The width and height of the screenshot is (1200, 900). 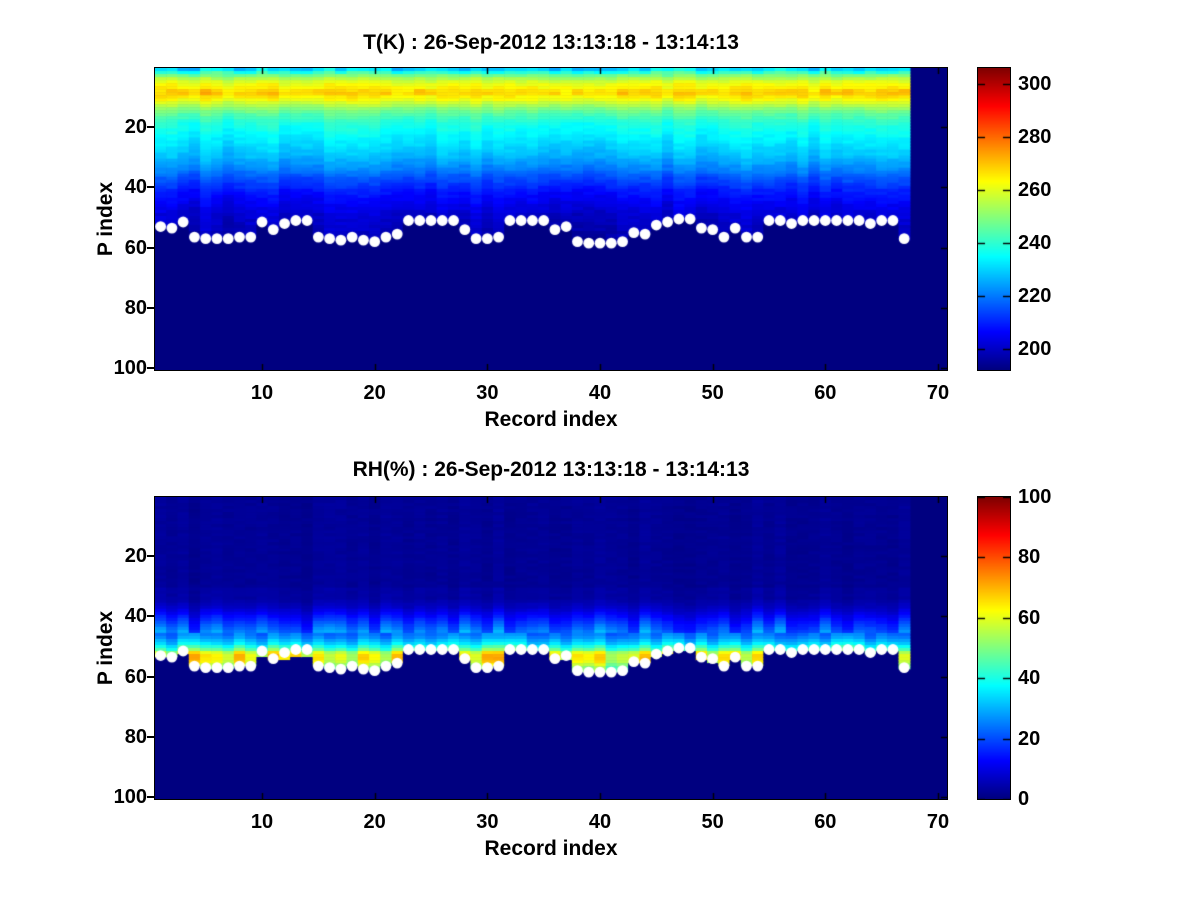 I want to click on humidity-plot-title: RH(%) : 26-Sep-2012 13:13:18 - 13:14:13, so click(x=551, y=469).